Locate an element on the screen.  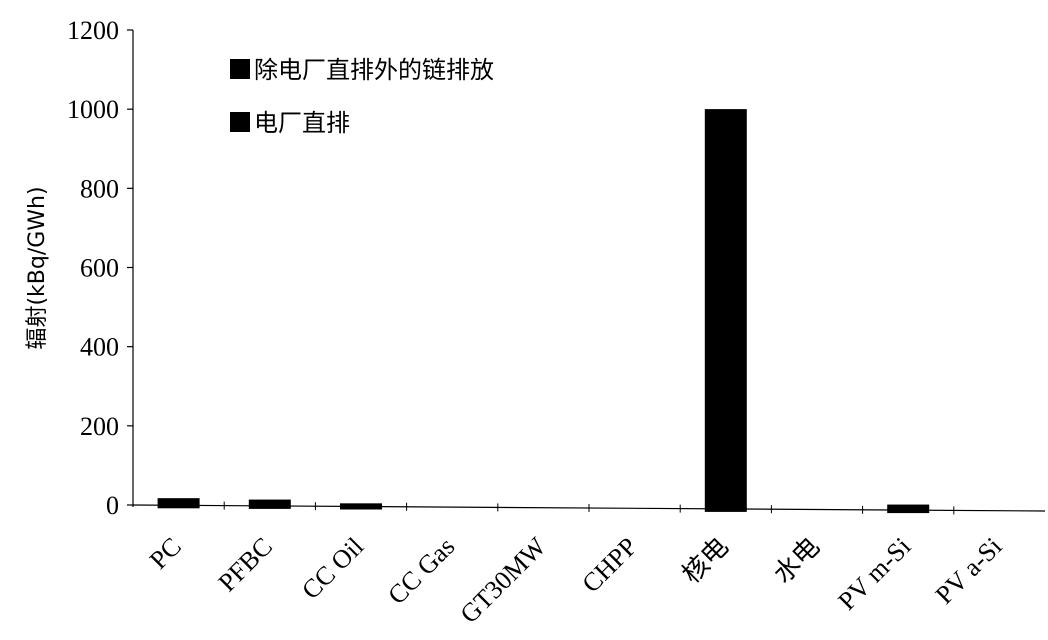
legend-label-1: 电厂直排 is located at coordinates (302, 123).